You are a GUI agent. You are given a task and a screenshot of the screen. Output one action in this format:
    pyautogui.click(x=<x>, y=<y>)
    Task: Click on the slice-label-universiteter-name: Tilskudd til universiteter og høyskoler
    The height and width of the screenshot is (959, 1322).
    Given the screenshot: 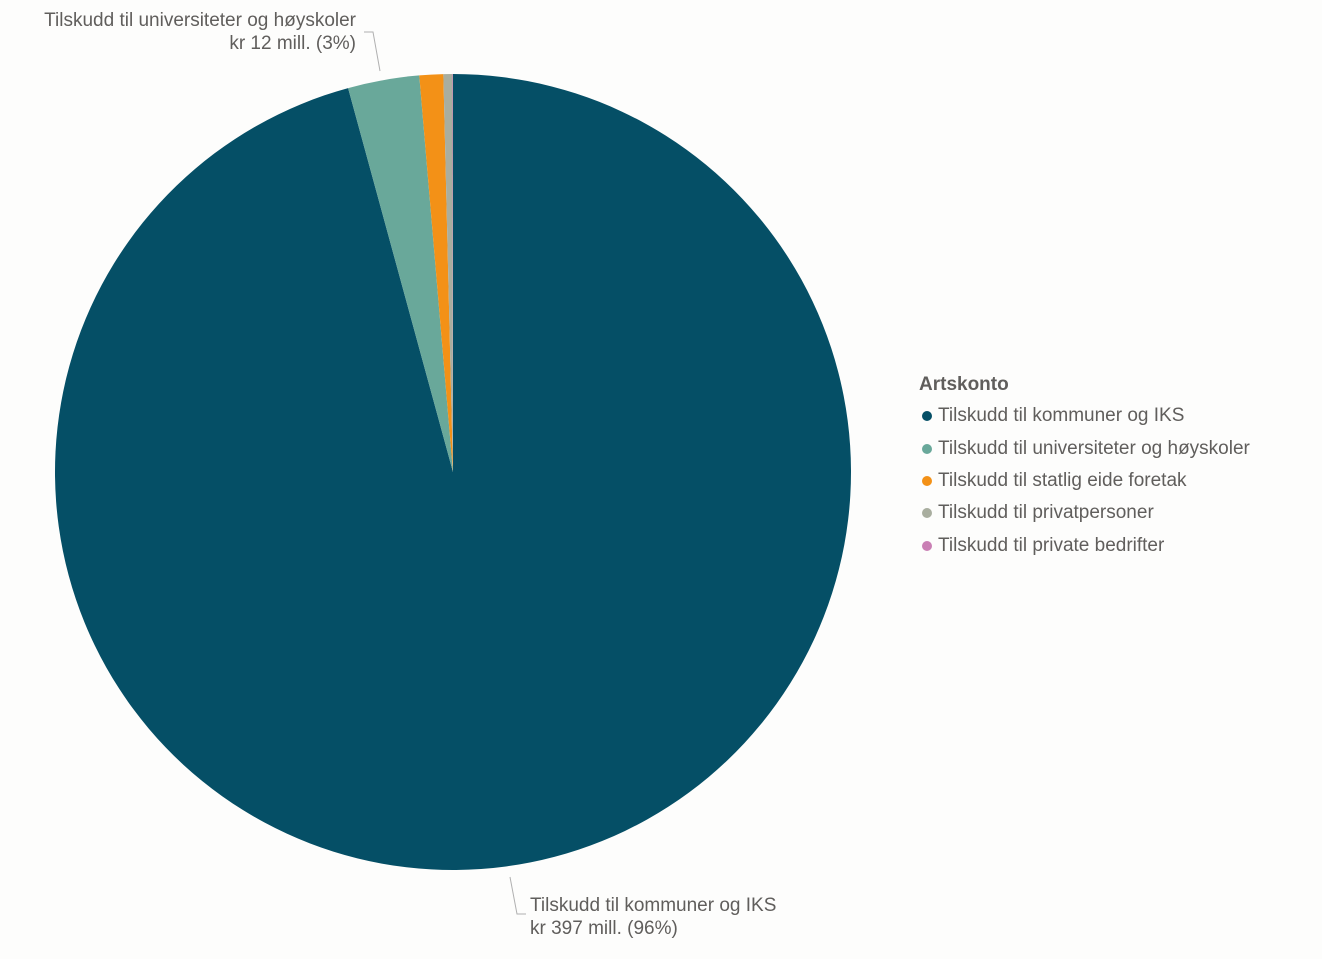 What is the action you would take?
    pyautogui.click(x=200, y=20)
    